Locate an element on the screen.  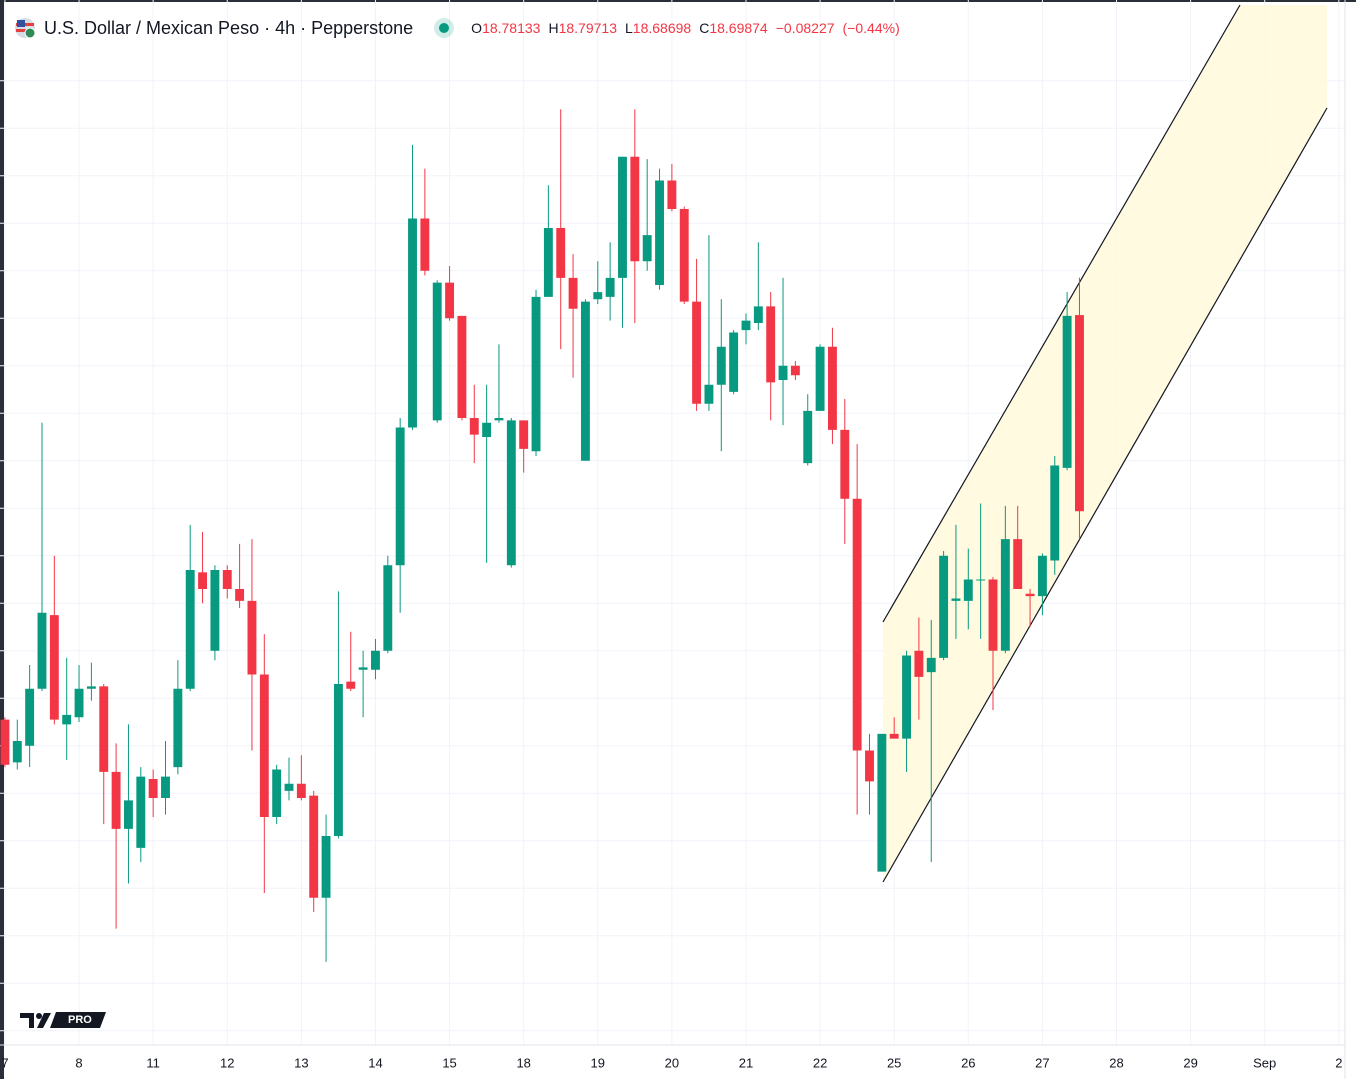
time-axis: 7 8 11 12 13 14 15 18 19 20 21 22 25 26 27 28 29 Sep 2 is located at coordinates (671, 1062).